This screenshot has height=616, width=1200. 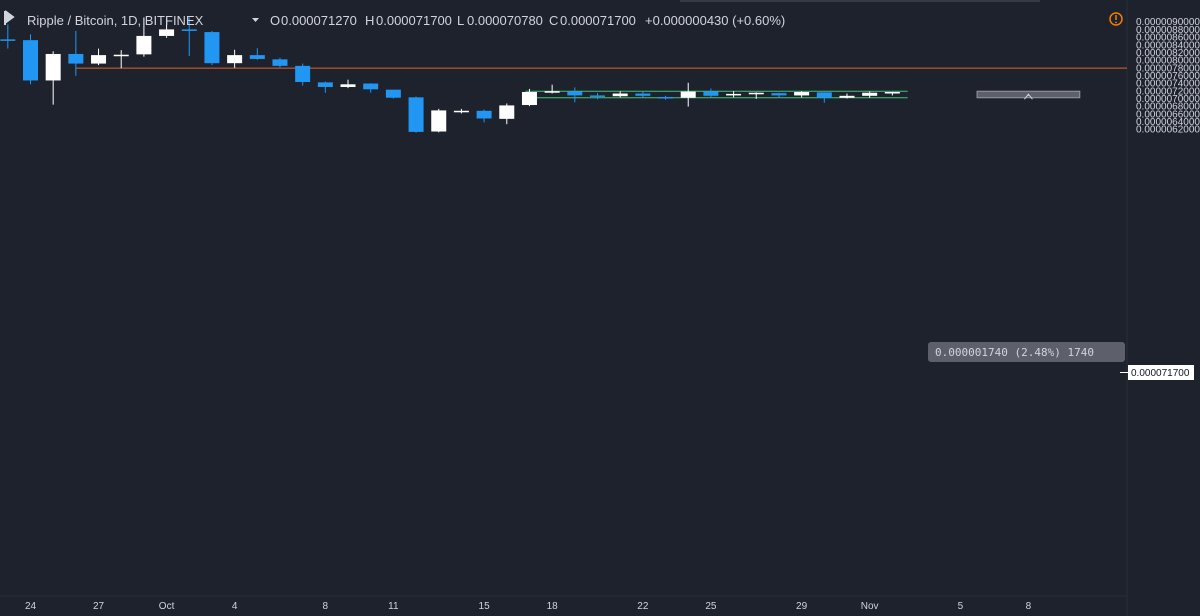 I want to click on ohlc-low-label: L, so click(x=460, y=20).